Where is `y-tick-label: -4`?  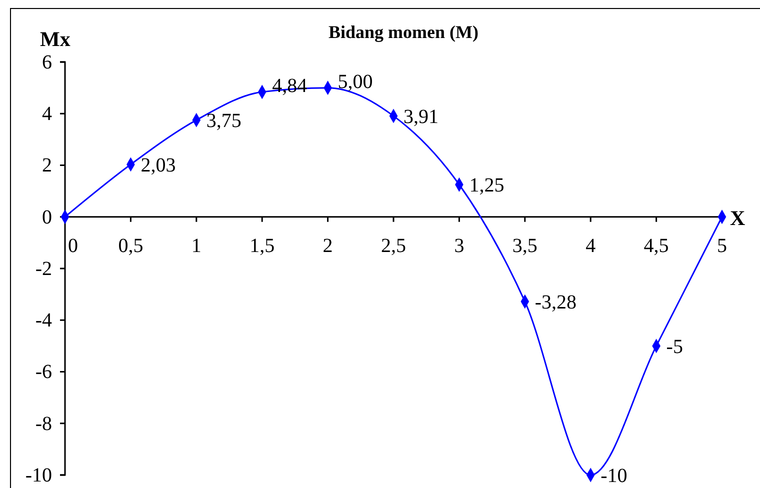
y-tick-label: -4 is located at coordinates (43, 321).